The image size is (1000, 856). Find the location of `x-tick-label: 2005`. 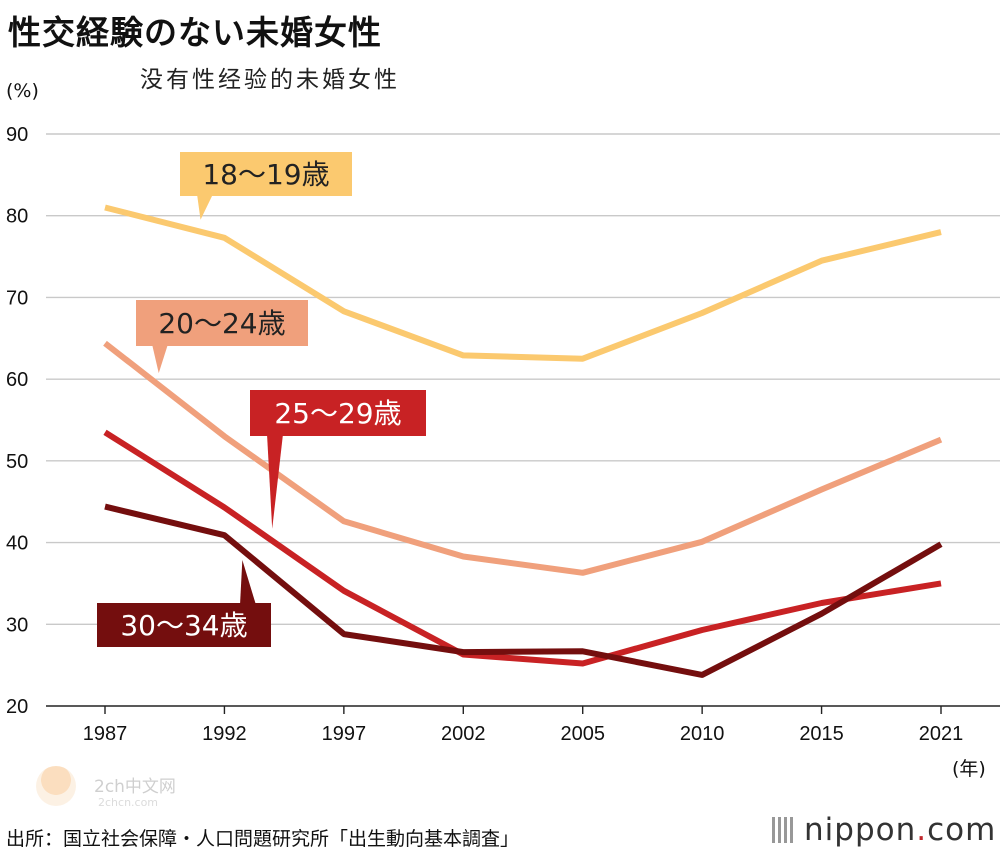

x-tick-label: 2005 is located at coordinates (582, 734).